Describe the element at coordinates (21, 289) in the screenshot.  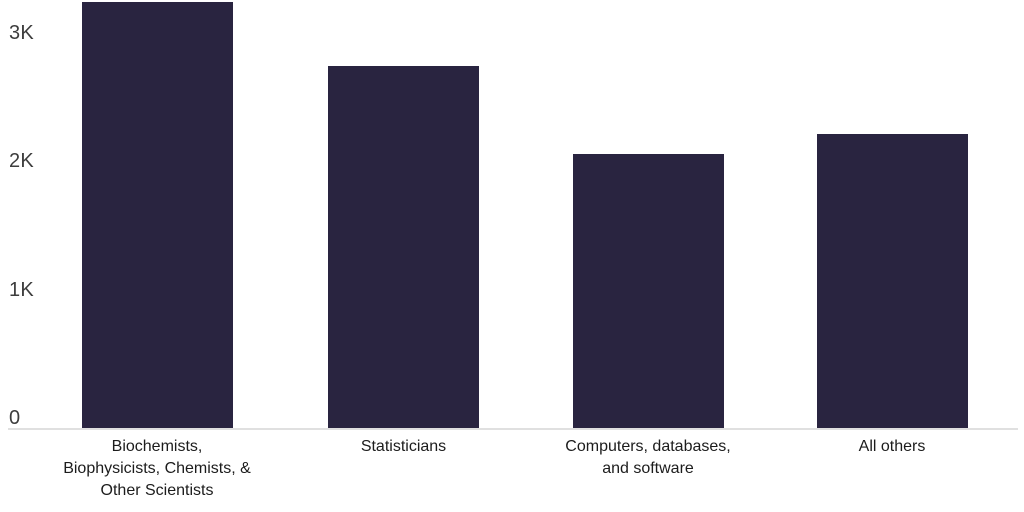
I see `y-tick-label-1k: 1K` at that location.